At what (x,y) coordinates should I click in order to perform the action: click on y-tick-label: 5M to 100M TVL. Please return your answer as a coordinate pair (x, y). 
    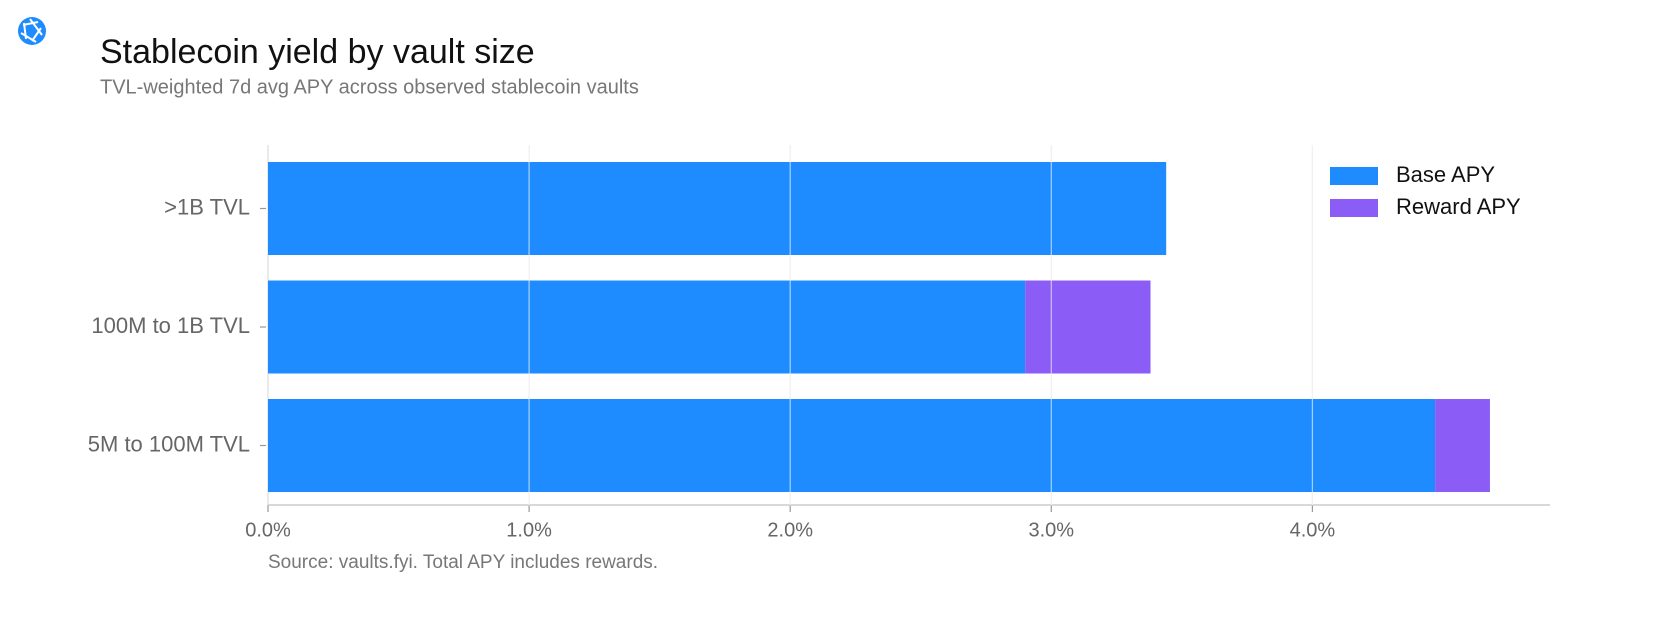
    Looking at the image, I should click on (169, 443).